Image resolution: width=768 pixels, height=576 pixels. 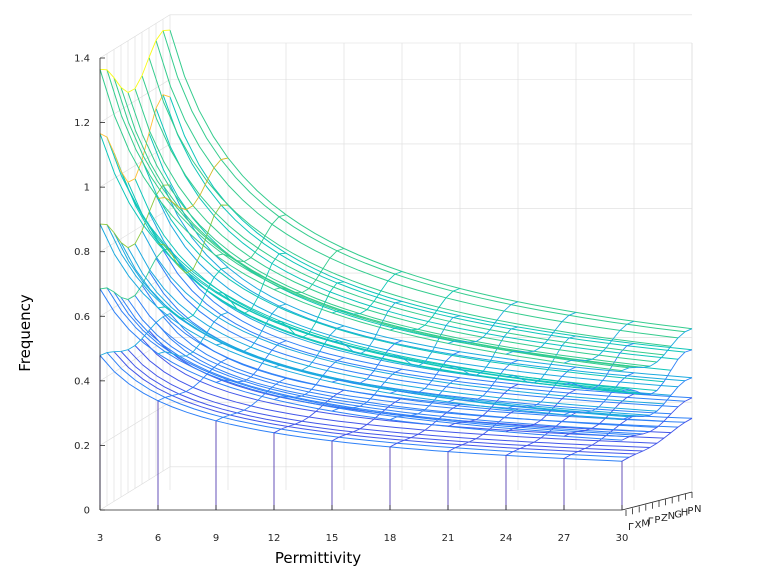 I want to click on z-tick-label: H, so click(x=685, y=513).